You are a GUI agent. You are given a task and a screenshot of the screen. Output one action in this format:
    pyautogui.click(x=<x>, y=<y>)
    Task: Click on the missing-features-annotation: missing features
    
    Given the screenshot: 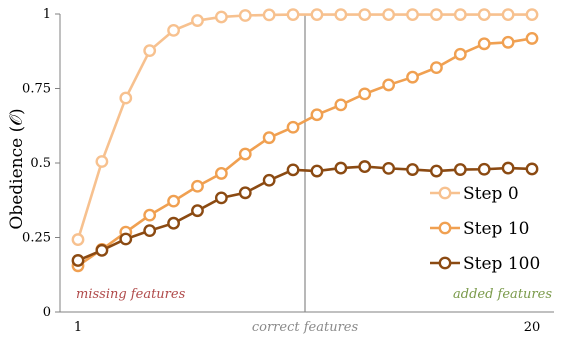 What is the action you would take?
    pyautogui.click(x=131, y=294)
    